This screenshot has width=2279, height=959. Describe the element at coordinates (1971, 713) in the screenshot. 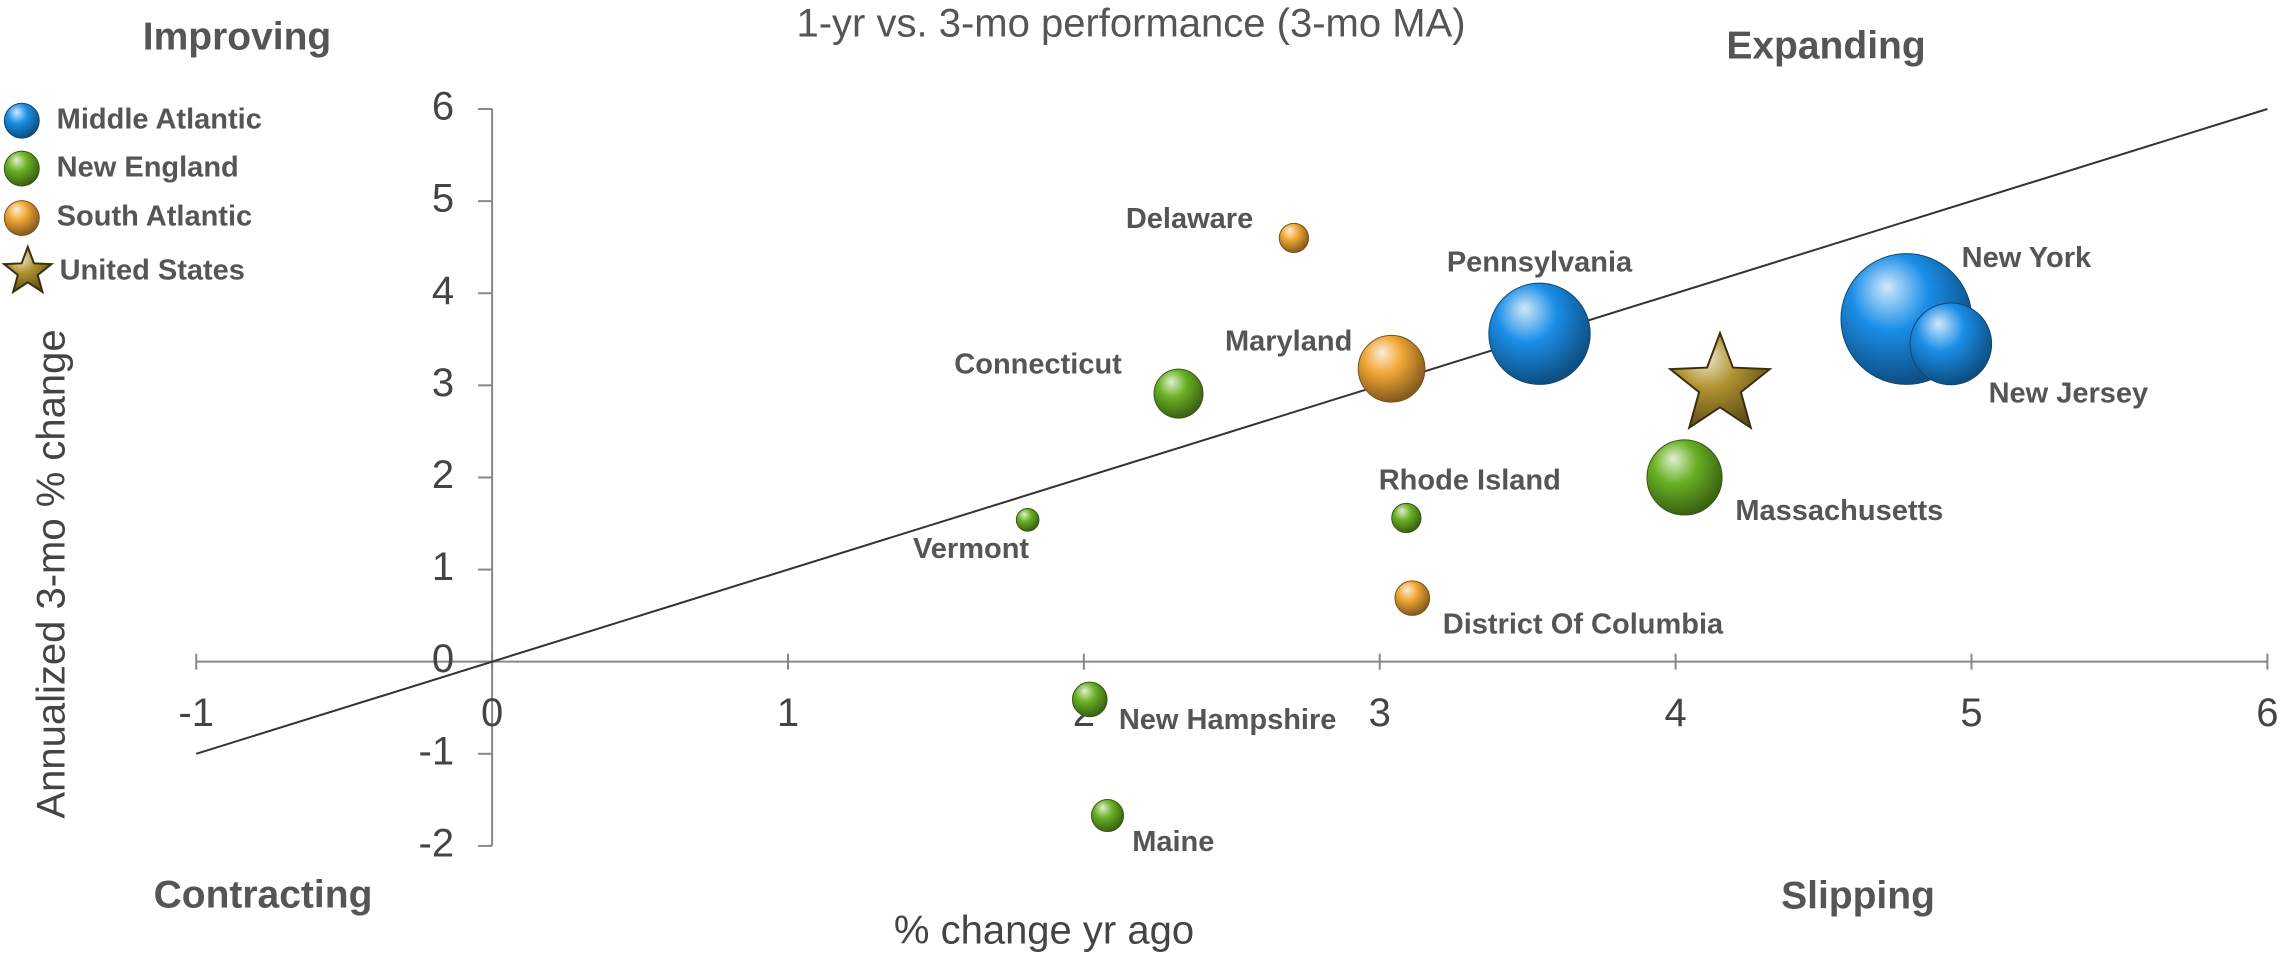

I see `x-tick-label: 5` at that location.